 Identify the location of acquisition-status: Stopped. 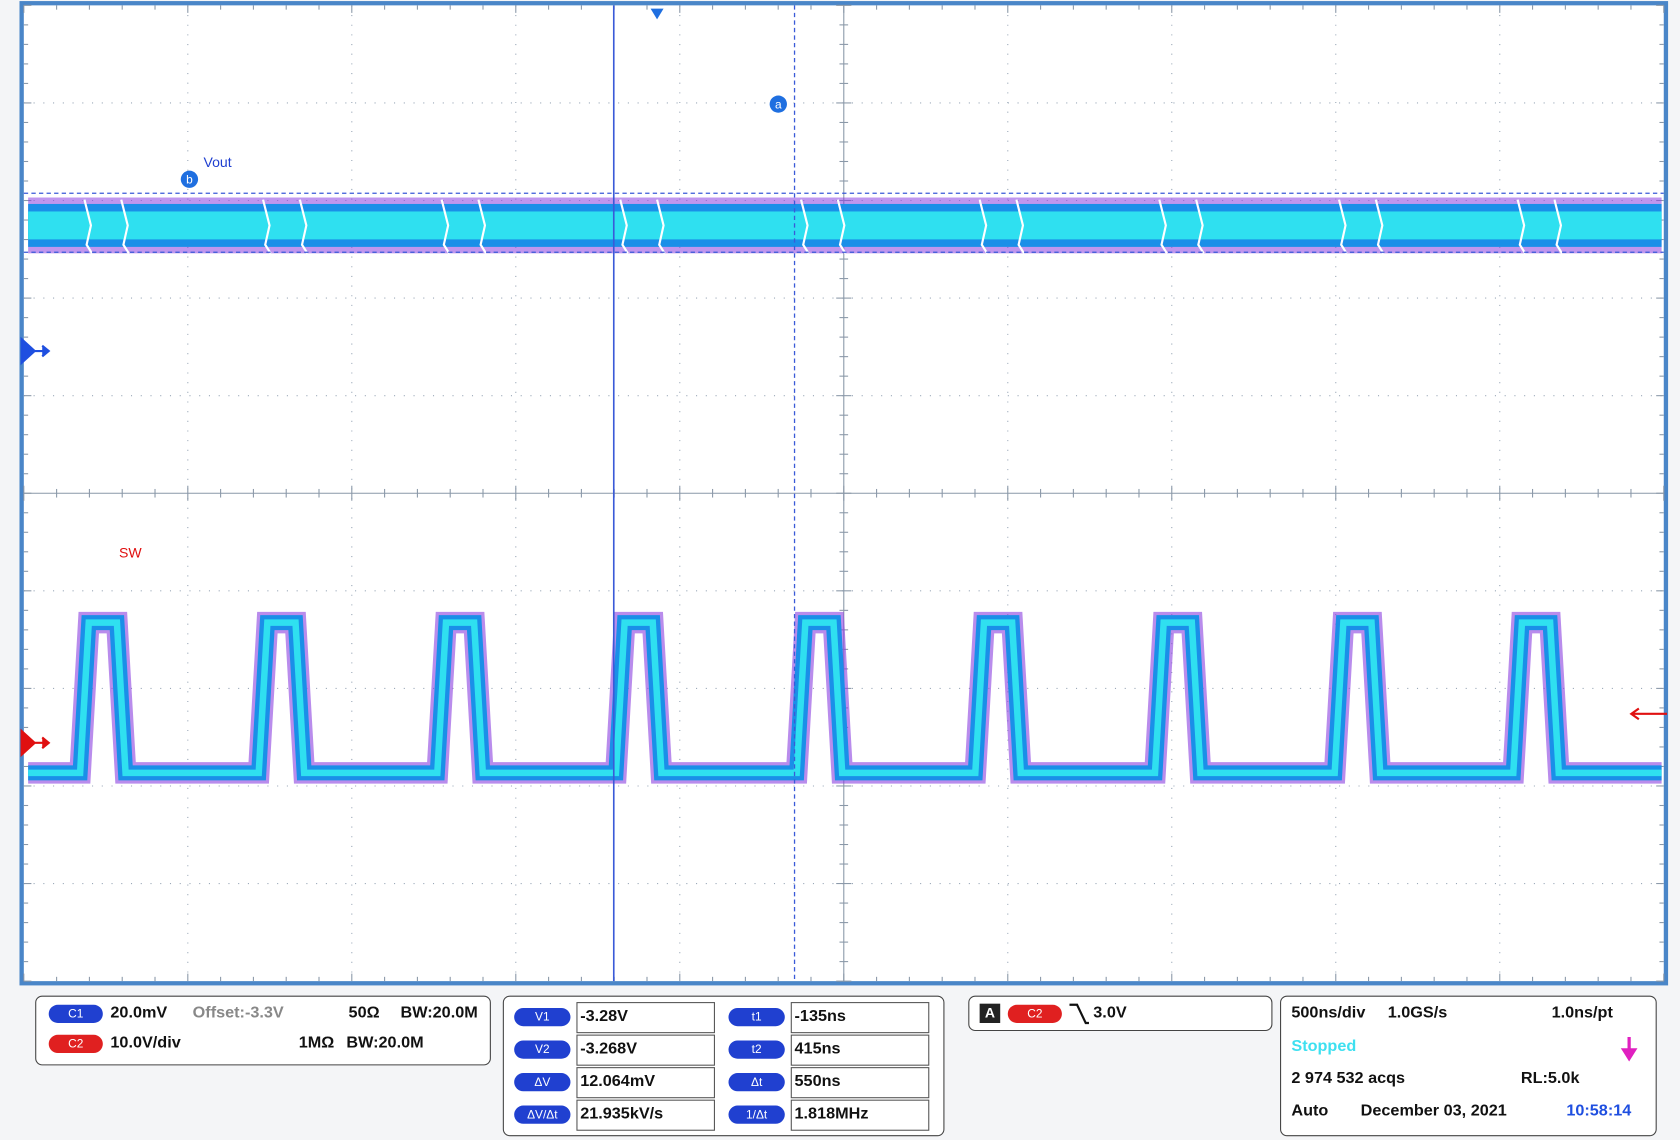
(1323, 1046).